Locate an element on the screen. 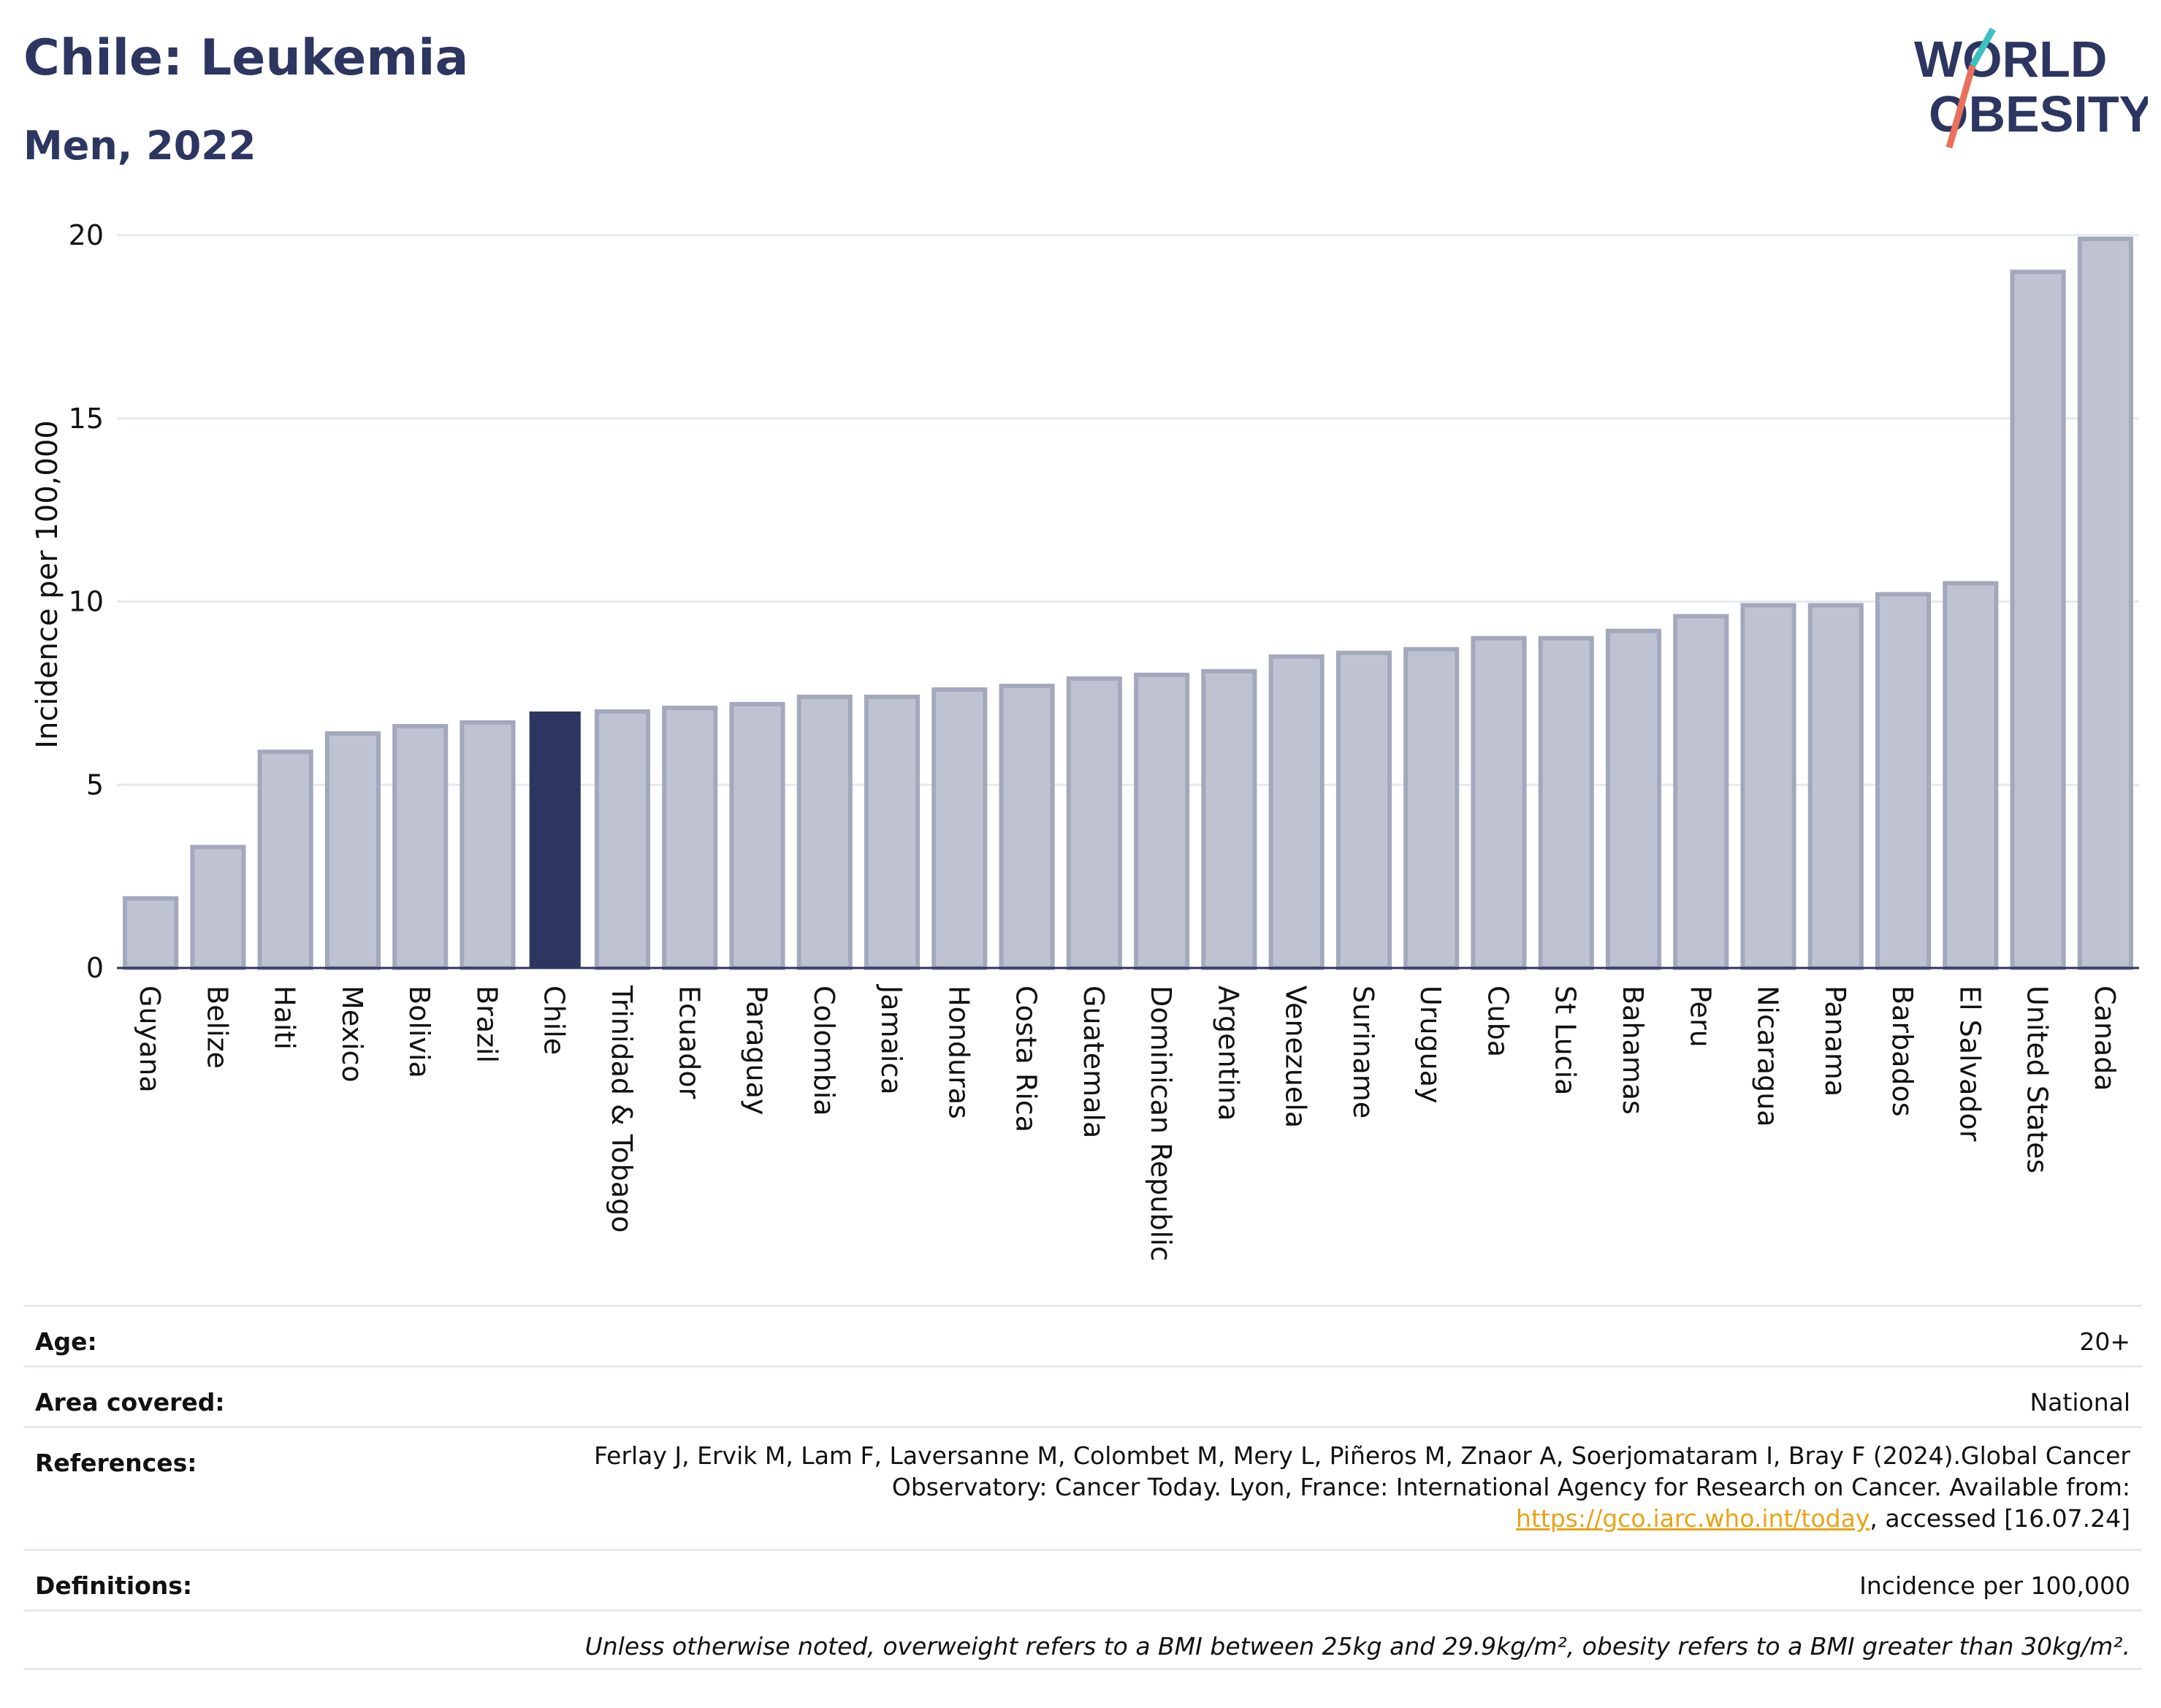  bar-bolivia is located at coordinates (420, 847).